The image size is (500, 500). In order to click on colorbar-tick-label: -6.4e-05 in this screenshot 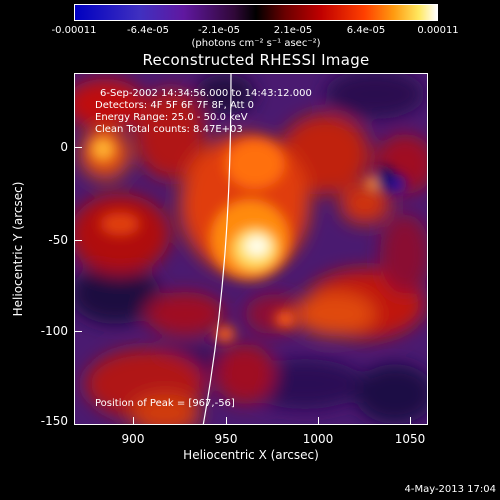, I will do `click(148, 30)`.